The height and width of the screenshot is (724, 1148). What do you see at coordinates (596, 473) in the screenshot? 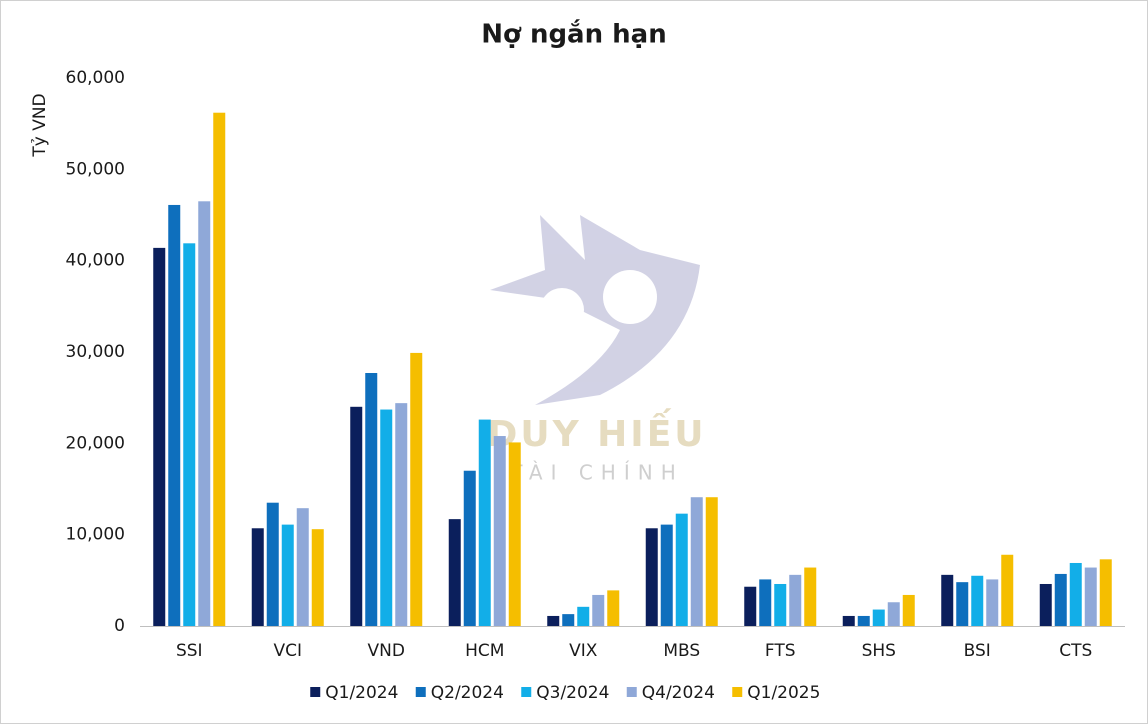
I see `watermark-subtitle: TÀI CHÍNH` at bounding box center [596, 473].